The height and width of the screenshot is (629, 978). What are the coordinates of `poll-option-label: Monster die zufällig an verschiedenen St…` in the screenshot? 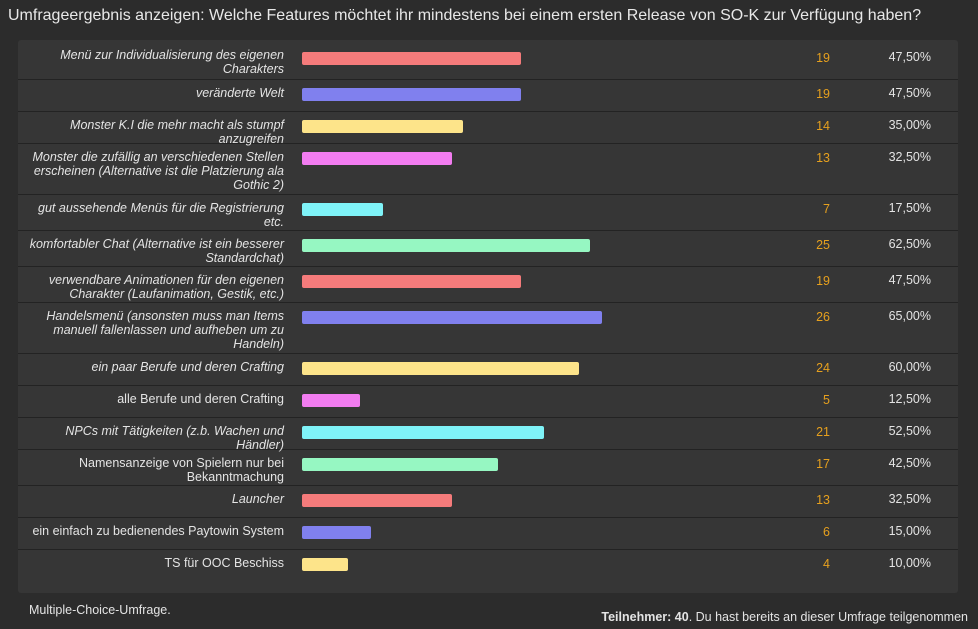 It's located at (158, 171).